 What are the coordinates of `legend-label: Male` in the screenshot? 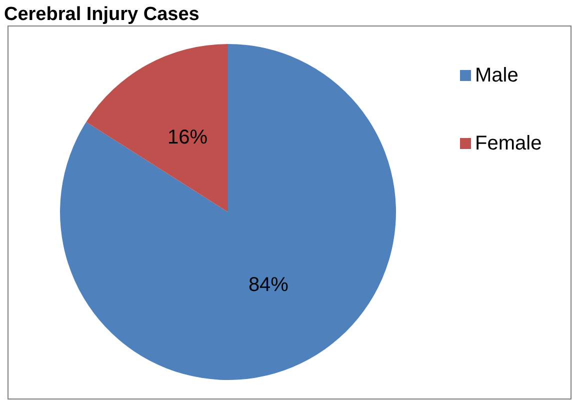 It's located at (496, 75).